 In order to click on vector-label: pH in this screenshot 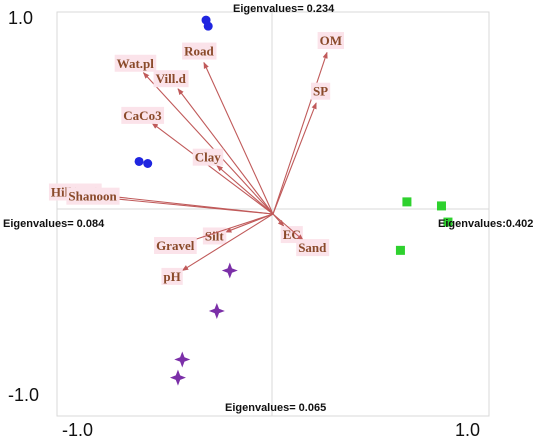, I will do `click(171, 276)`.